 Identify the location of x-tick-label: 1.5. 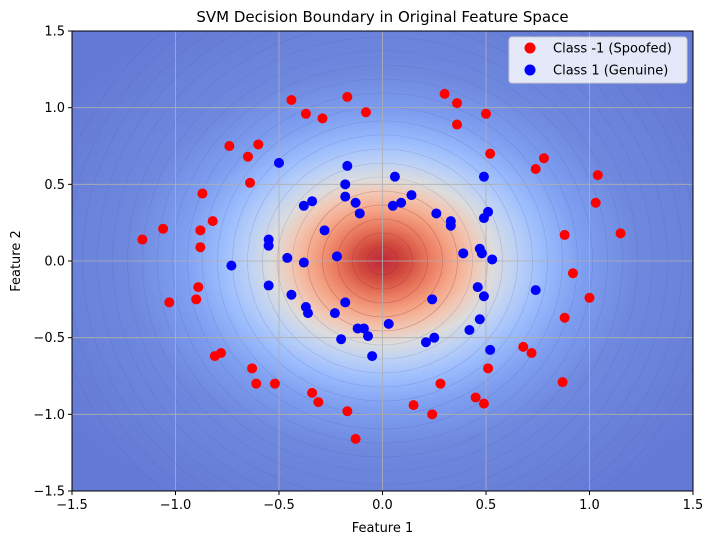
(693, 505).